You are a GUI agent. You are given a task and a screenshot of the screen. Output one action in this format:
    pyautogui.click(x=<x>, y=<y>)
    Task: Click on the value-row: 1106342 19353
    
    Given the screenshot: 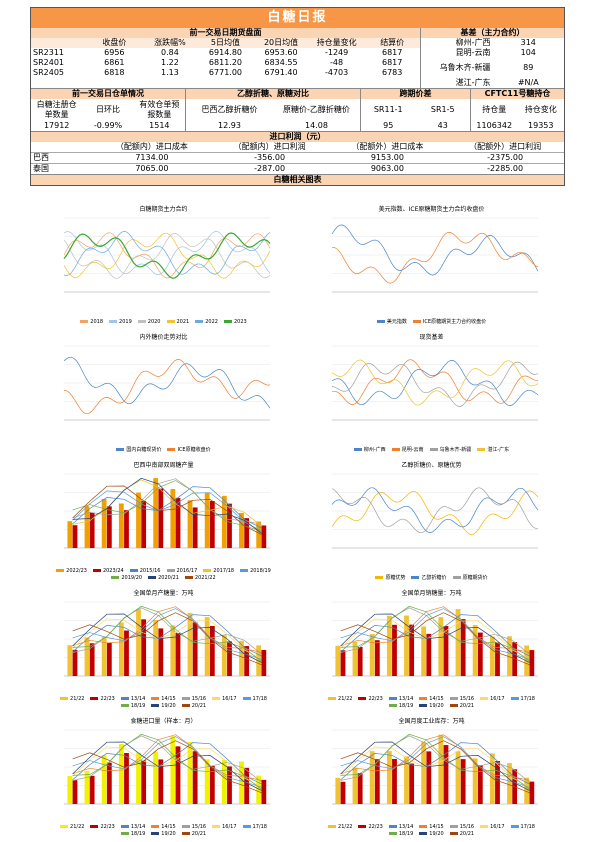 What is the action you would take?
    pyautogui.click(x=517, y=126)
    